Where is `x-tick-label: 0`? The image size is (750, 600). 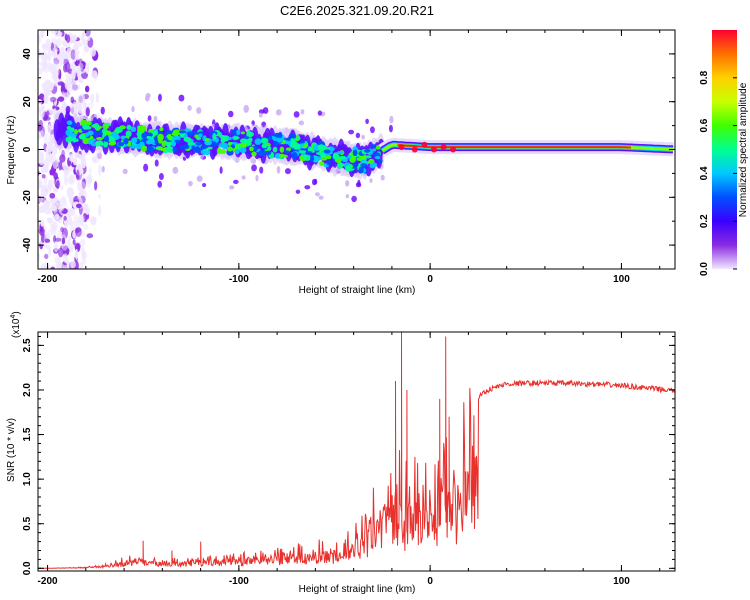
x-tick-label: 0 is located at coordinates (430, 279).